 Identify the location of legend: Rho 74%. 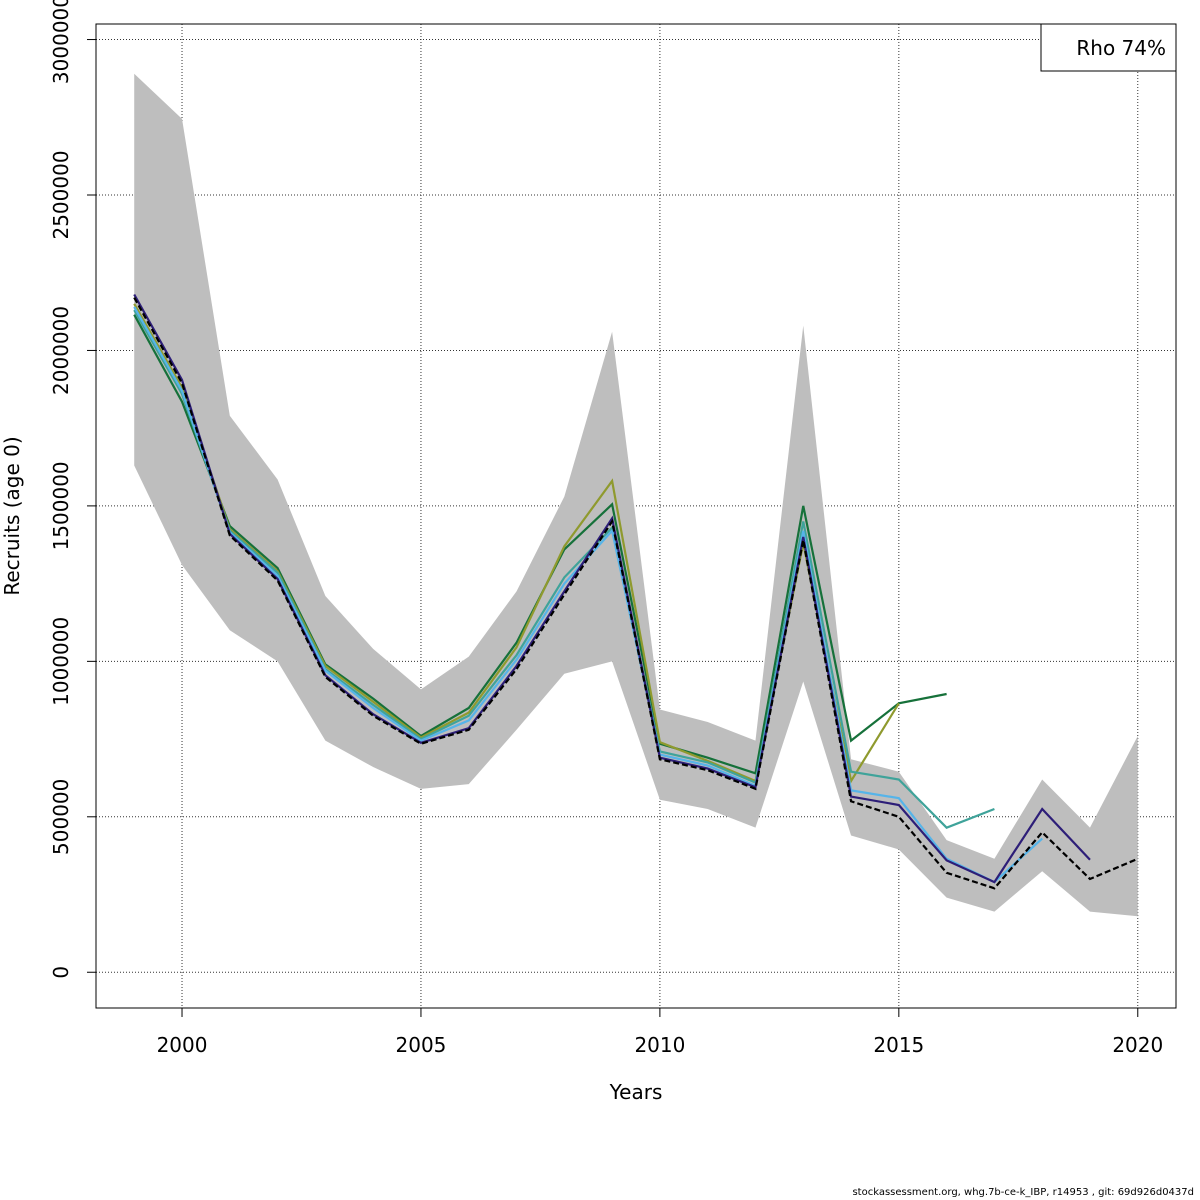
(1108, 47).